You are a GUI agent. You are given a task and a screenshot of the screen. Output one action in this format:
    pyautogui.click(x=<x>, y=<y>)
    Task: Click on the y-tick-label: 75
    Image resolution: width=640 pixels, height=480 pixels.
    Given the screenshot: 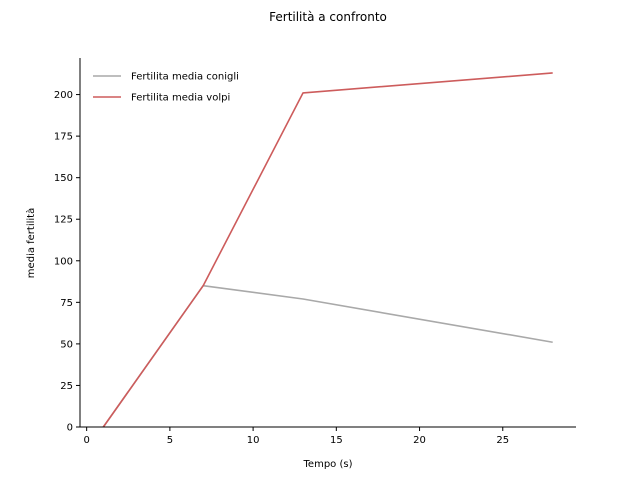 What is the action you would take?
    pyautogui.click(x=66, y=303)
    